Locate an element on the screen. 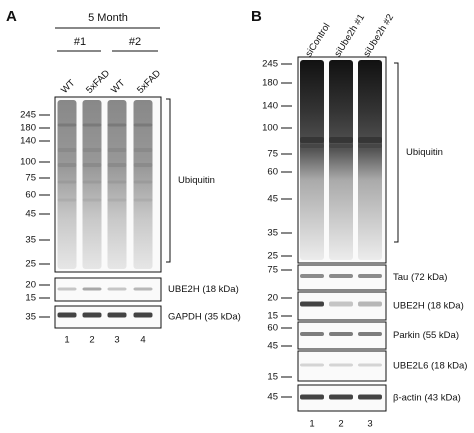  blot-label: β-actin (43 kDa) is located at coordinates (427, 398).